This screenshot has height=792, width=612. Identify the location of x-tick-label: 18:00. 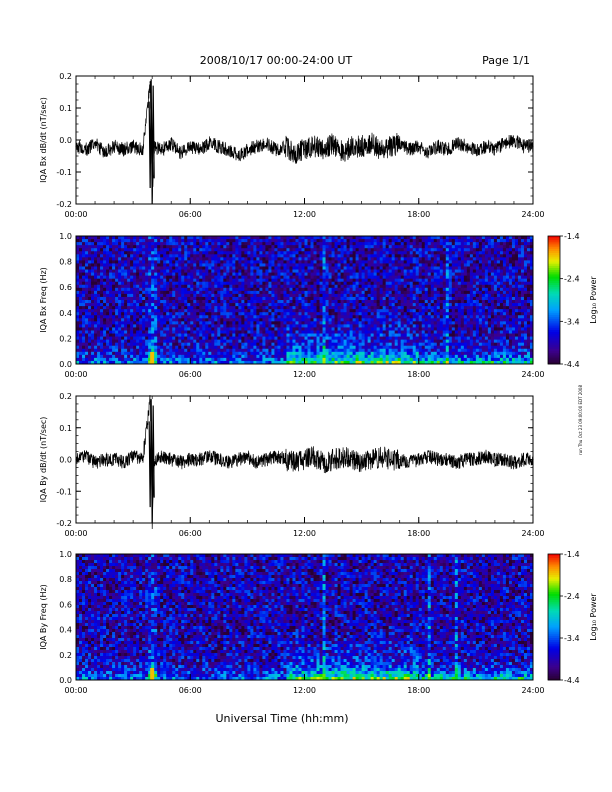
(418, 374).